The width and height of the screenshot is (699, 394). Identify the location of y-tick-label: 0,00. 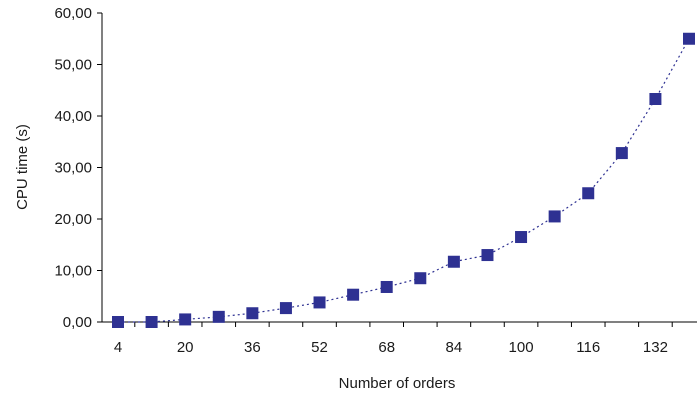
(77, 322).